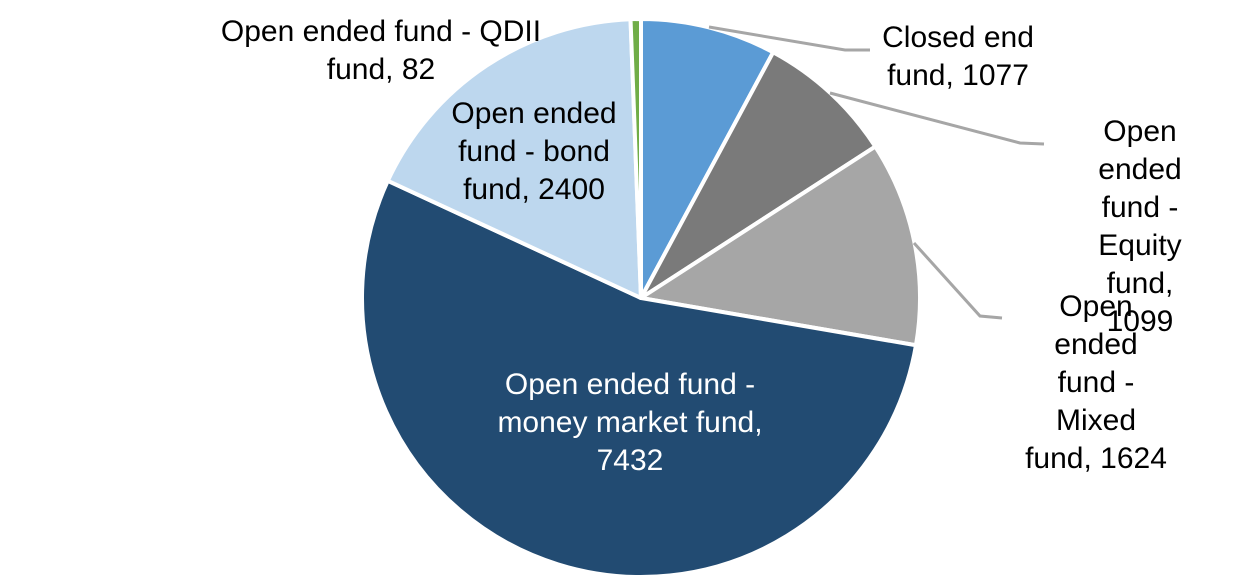 This screenshot has width=1250, height=584. What do you see at coordinates (1096, 382) in the screenshot?
I see `pie-label-mixed-fund: Open ended fund - Mixed fund, 1624` at bounding box center [1096, 382].